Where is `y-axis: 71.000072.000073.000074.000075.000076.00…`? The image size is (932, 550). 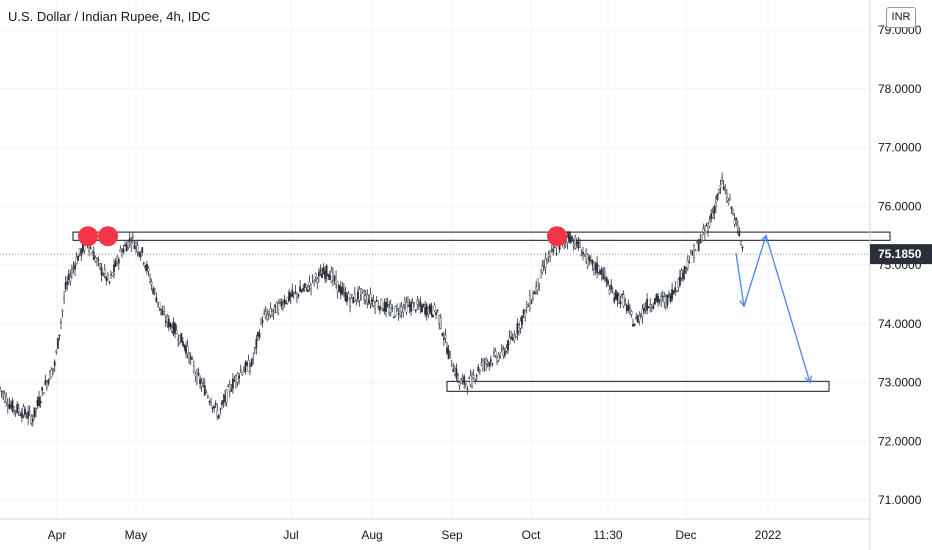
y-axis: 71.000072.000073.000074.000075.000076.00… is located at coordinates (900, 275).